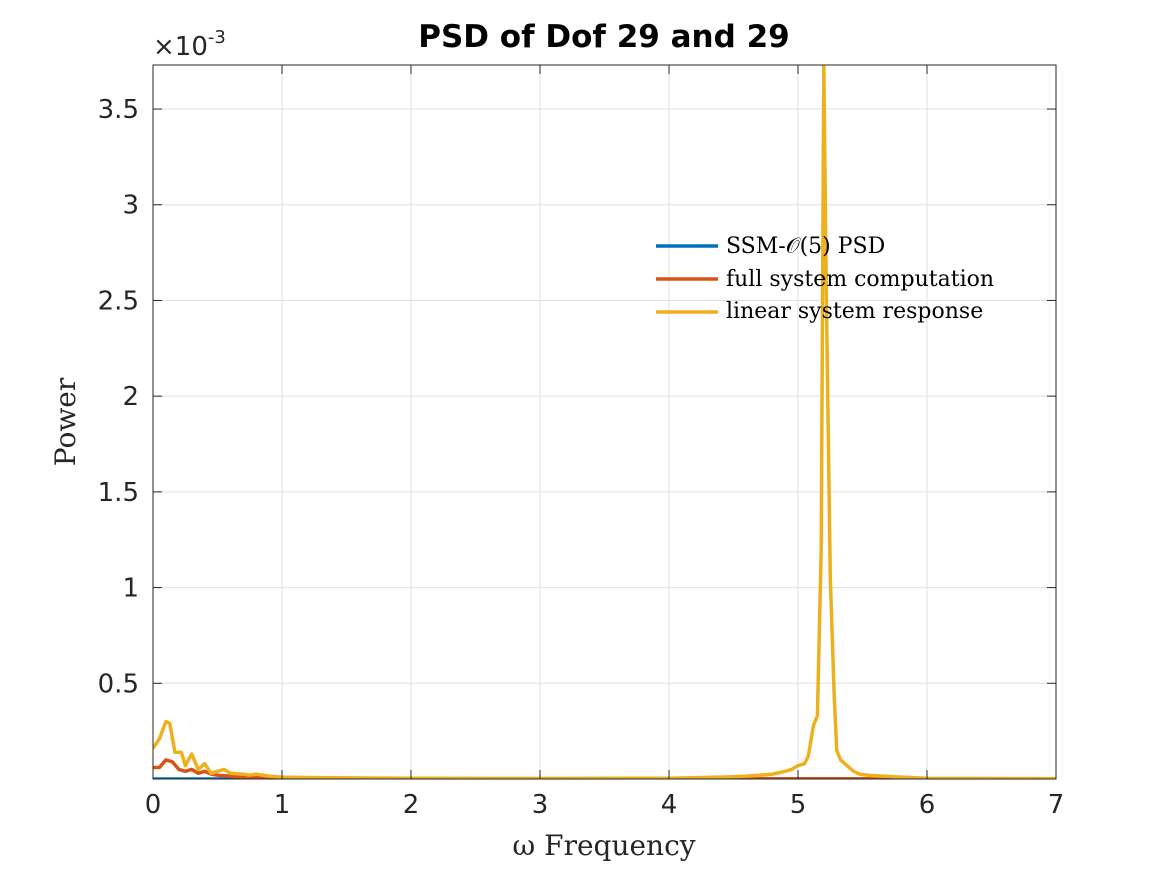  I want to click on chart-title: PSD of Dof 29 and 29, so click(604, 37).